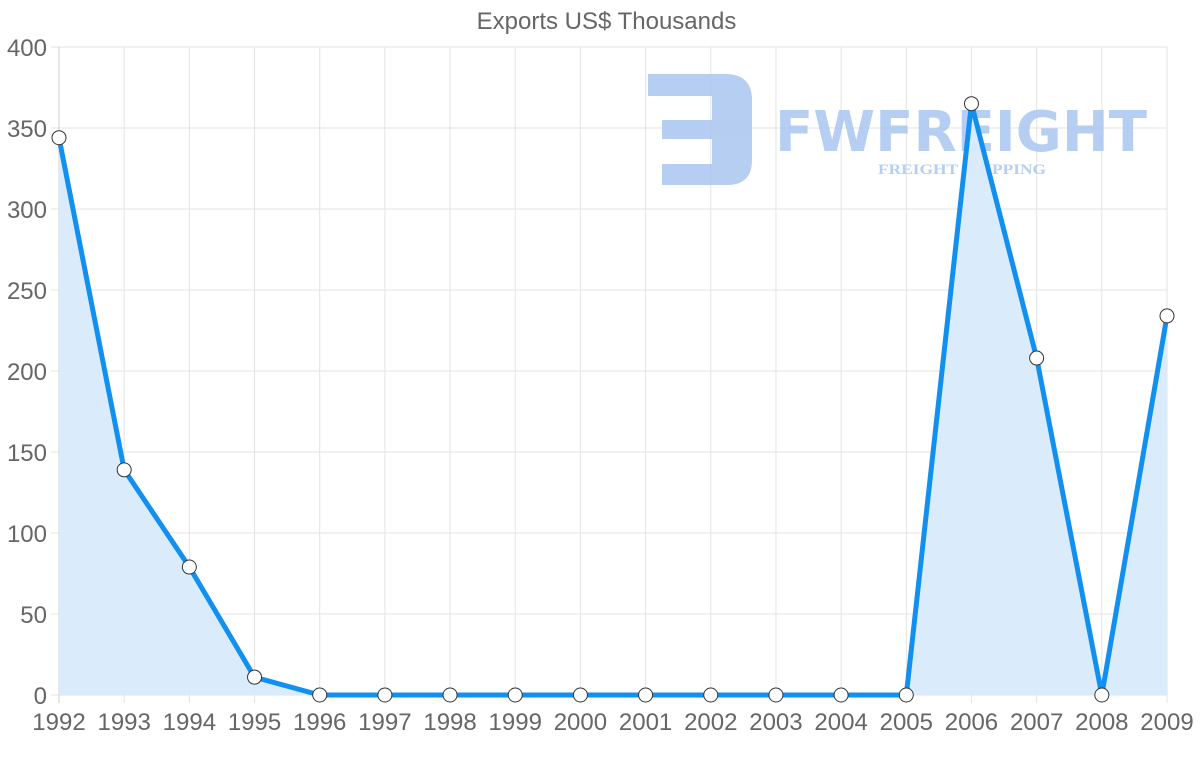  I want to click on x-tick-label: 1998, so click(449, 722).